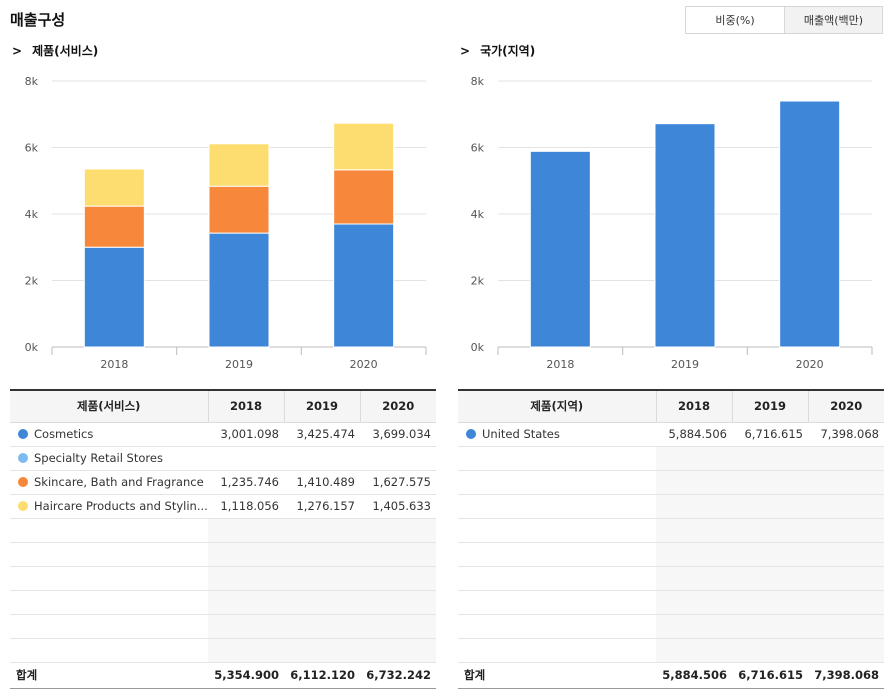 The height and width of the screenshot is (690, 892). I want to click on table-header-row: 제품(지역) 2018 2019 2020, so click(671, 406).